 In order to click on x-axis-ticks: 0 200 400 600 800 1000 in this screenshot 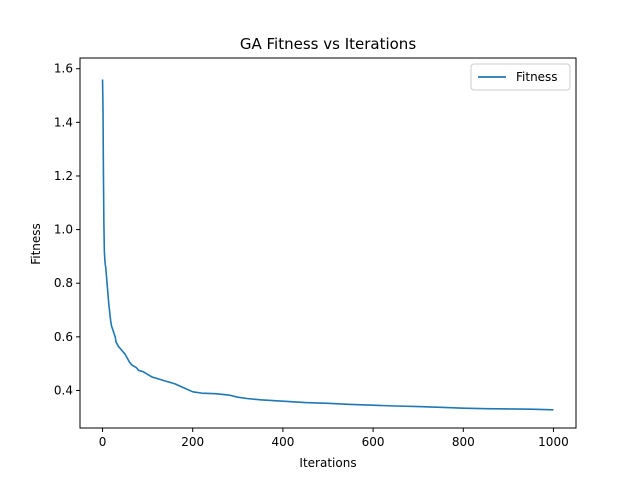, I will do `click(334, 438)`.